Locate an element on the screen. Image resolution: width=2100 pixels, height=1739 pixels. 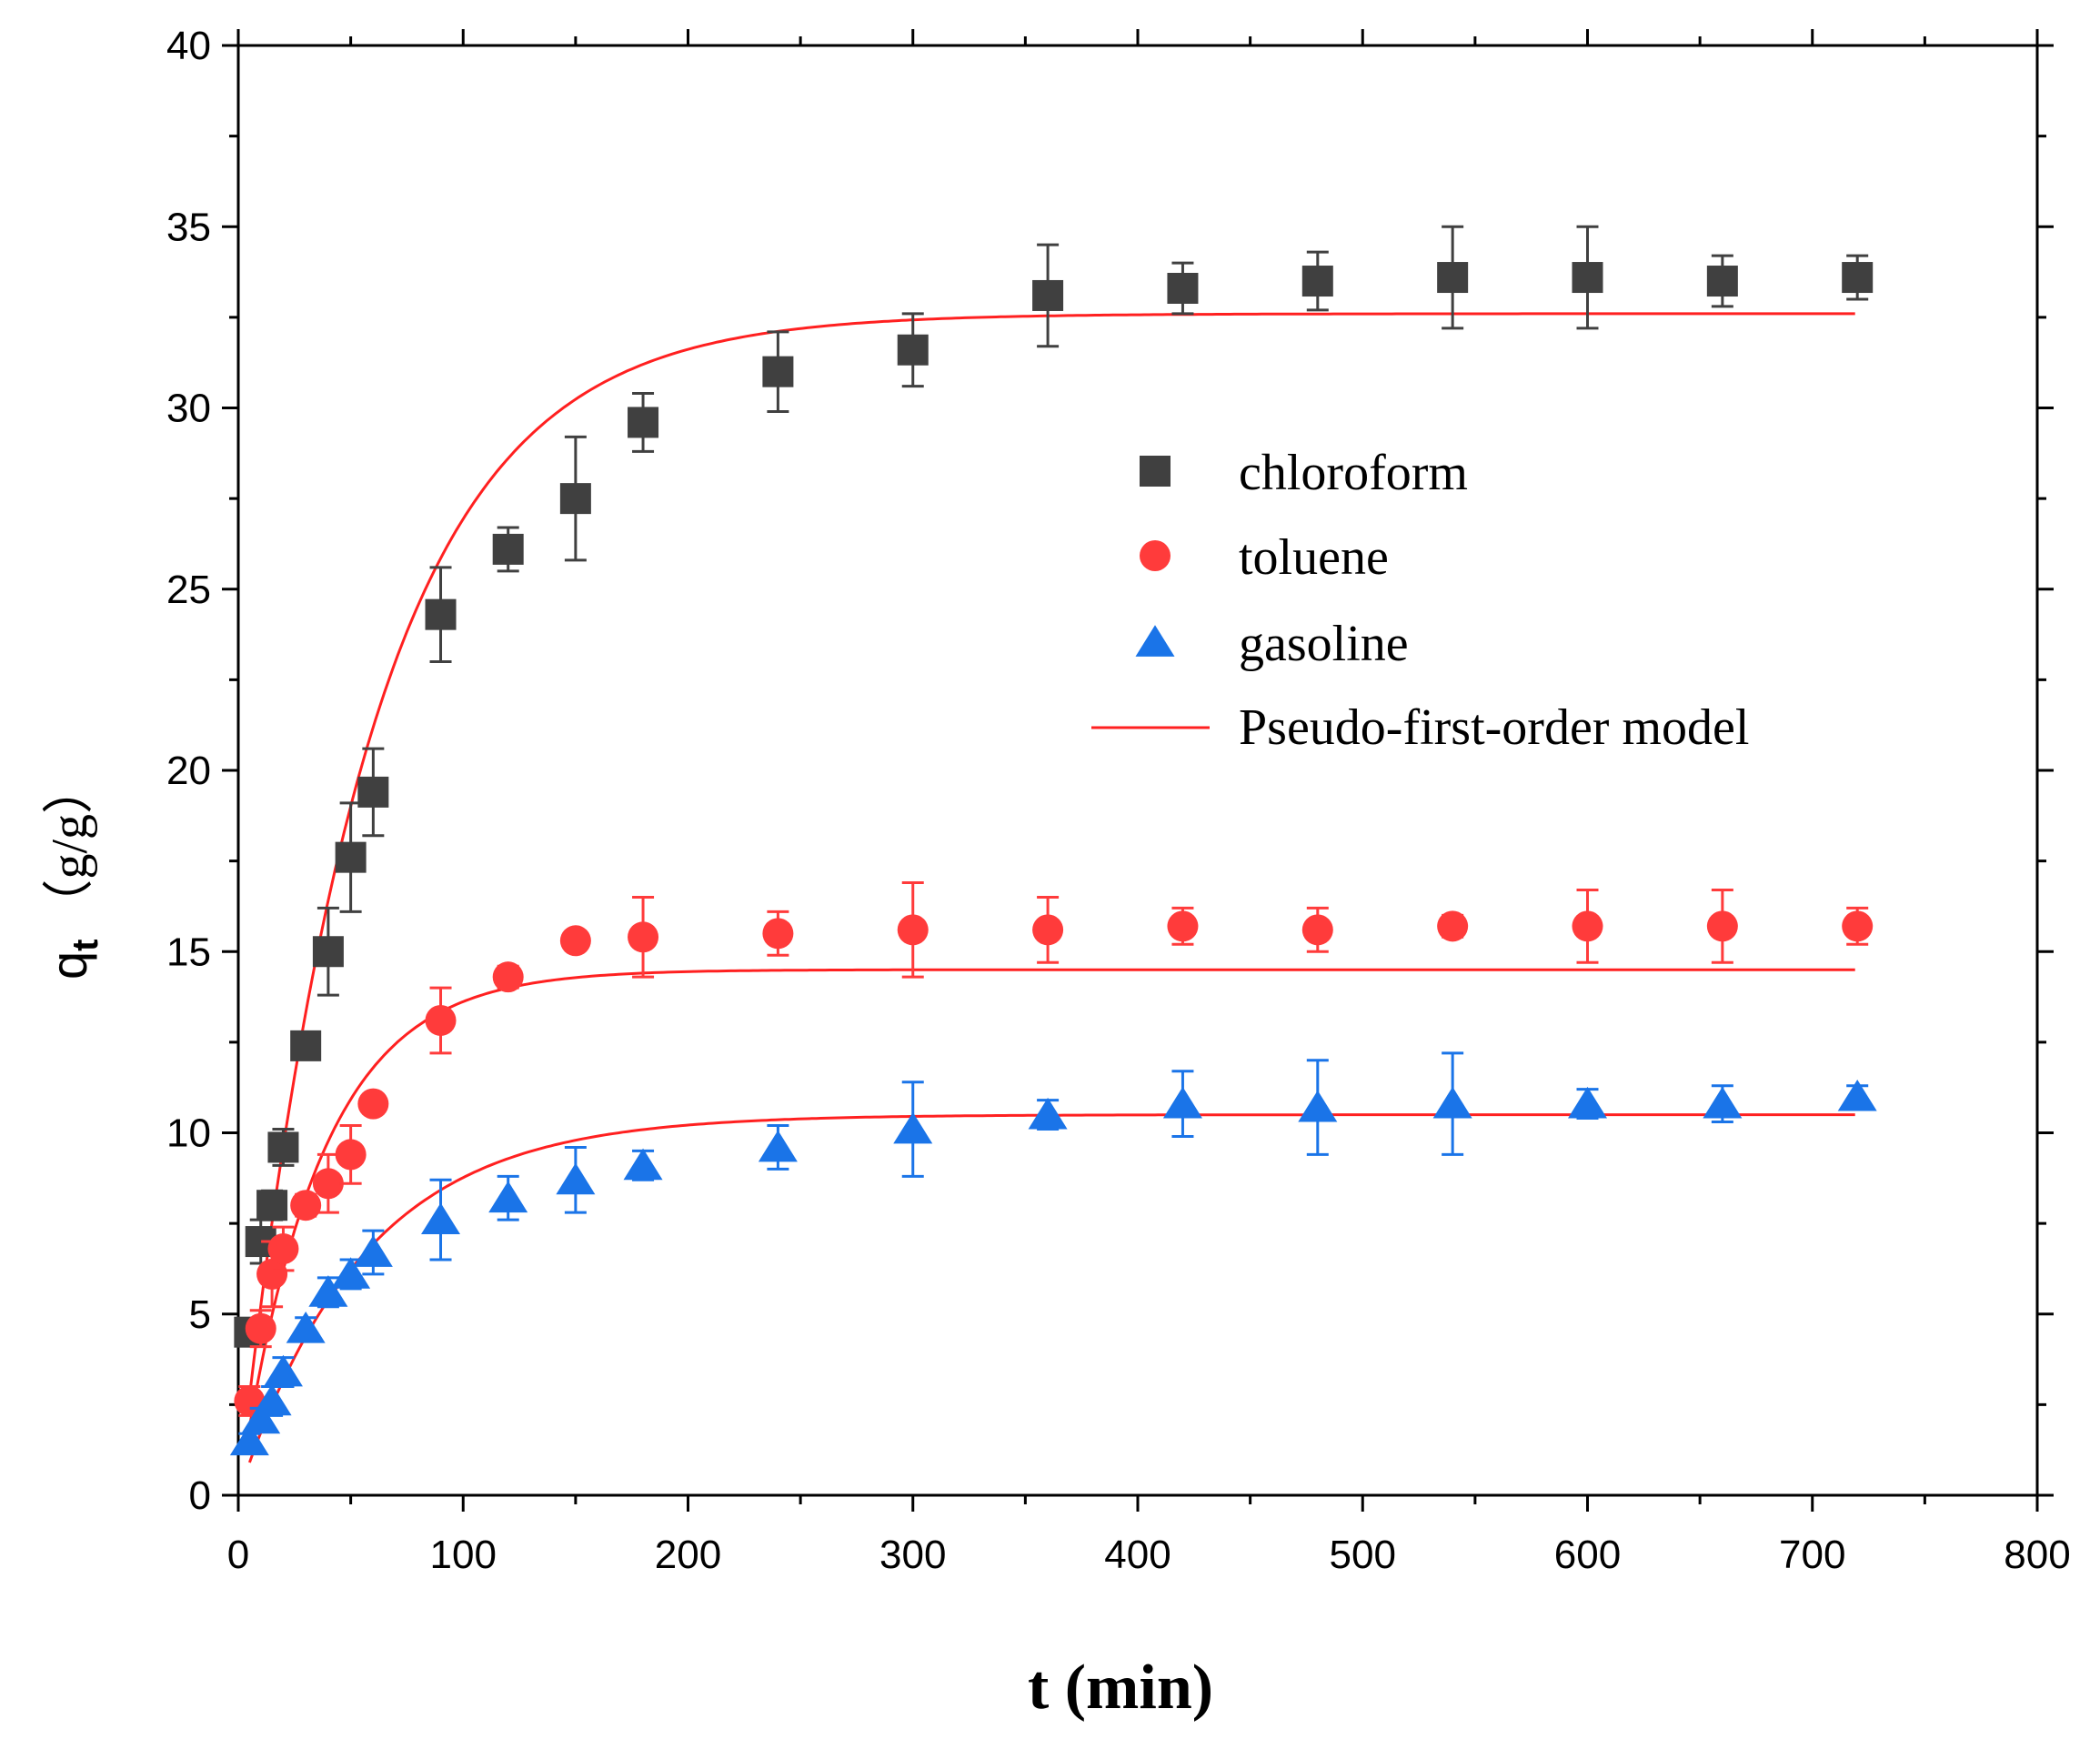
svg-text:qt（g/g）: qt （g/g） is located at coordinates (73, 871).